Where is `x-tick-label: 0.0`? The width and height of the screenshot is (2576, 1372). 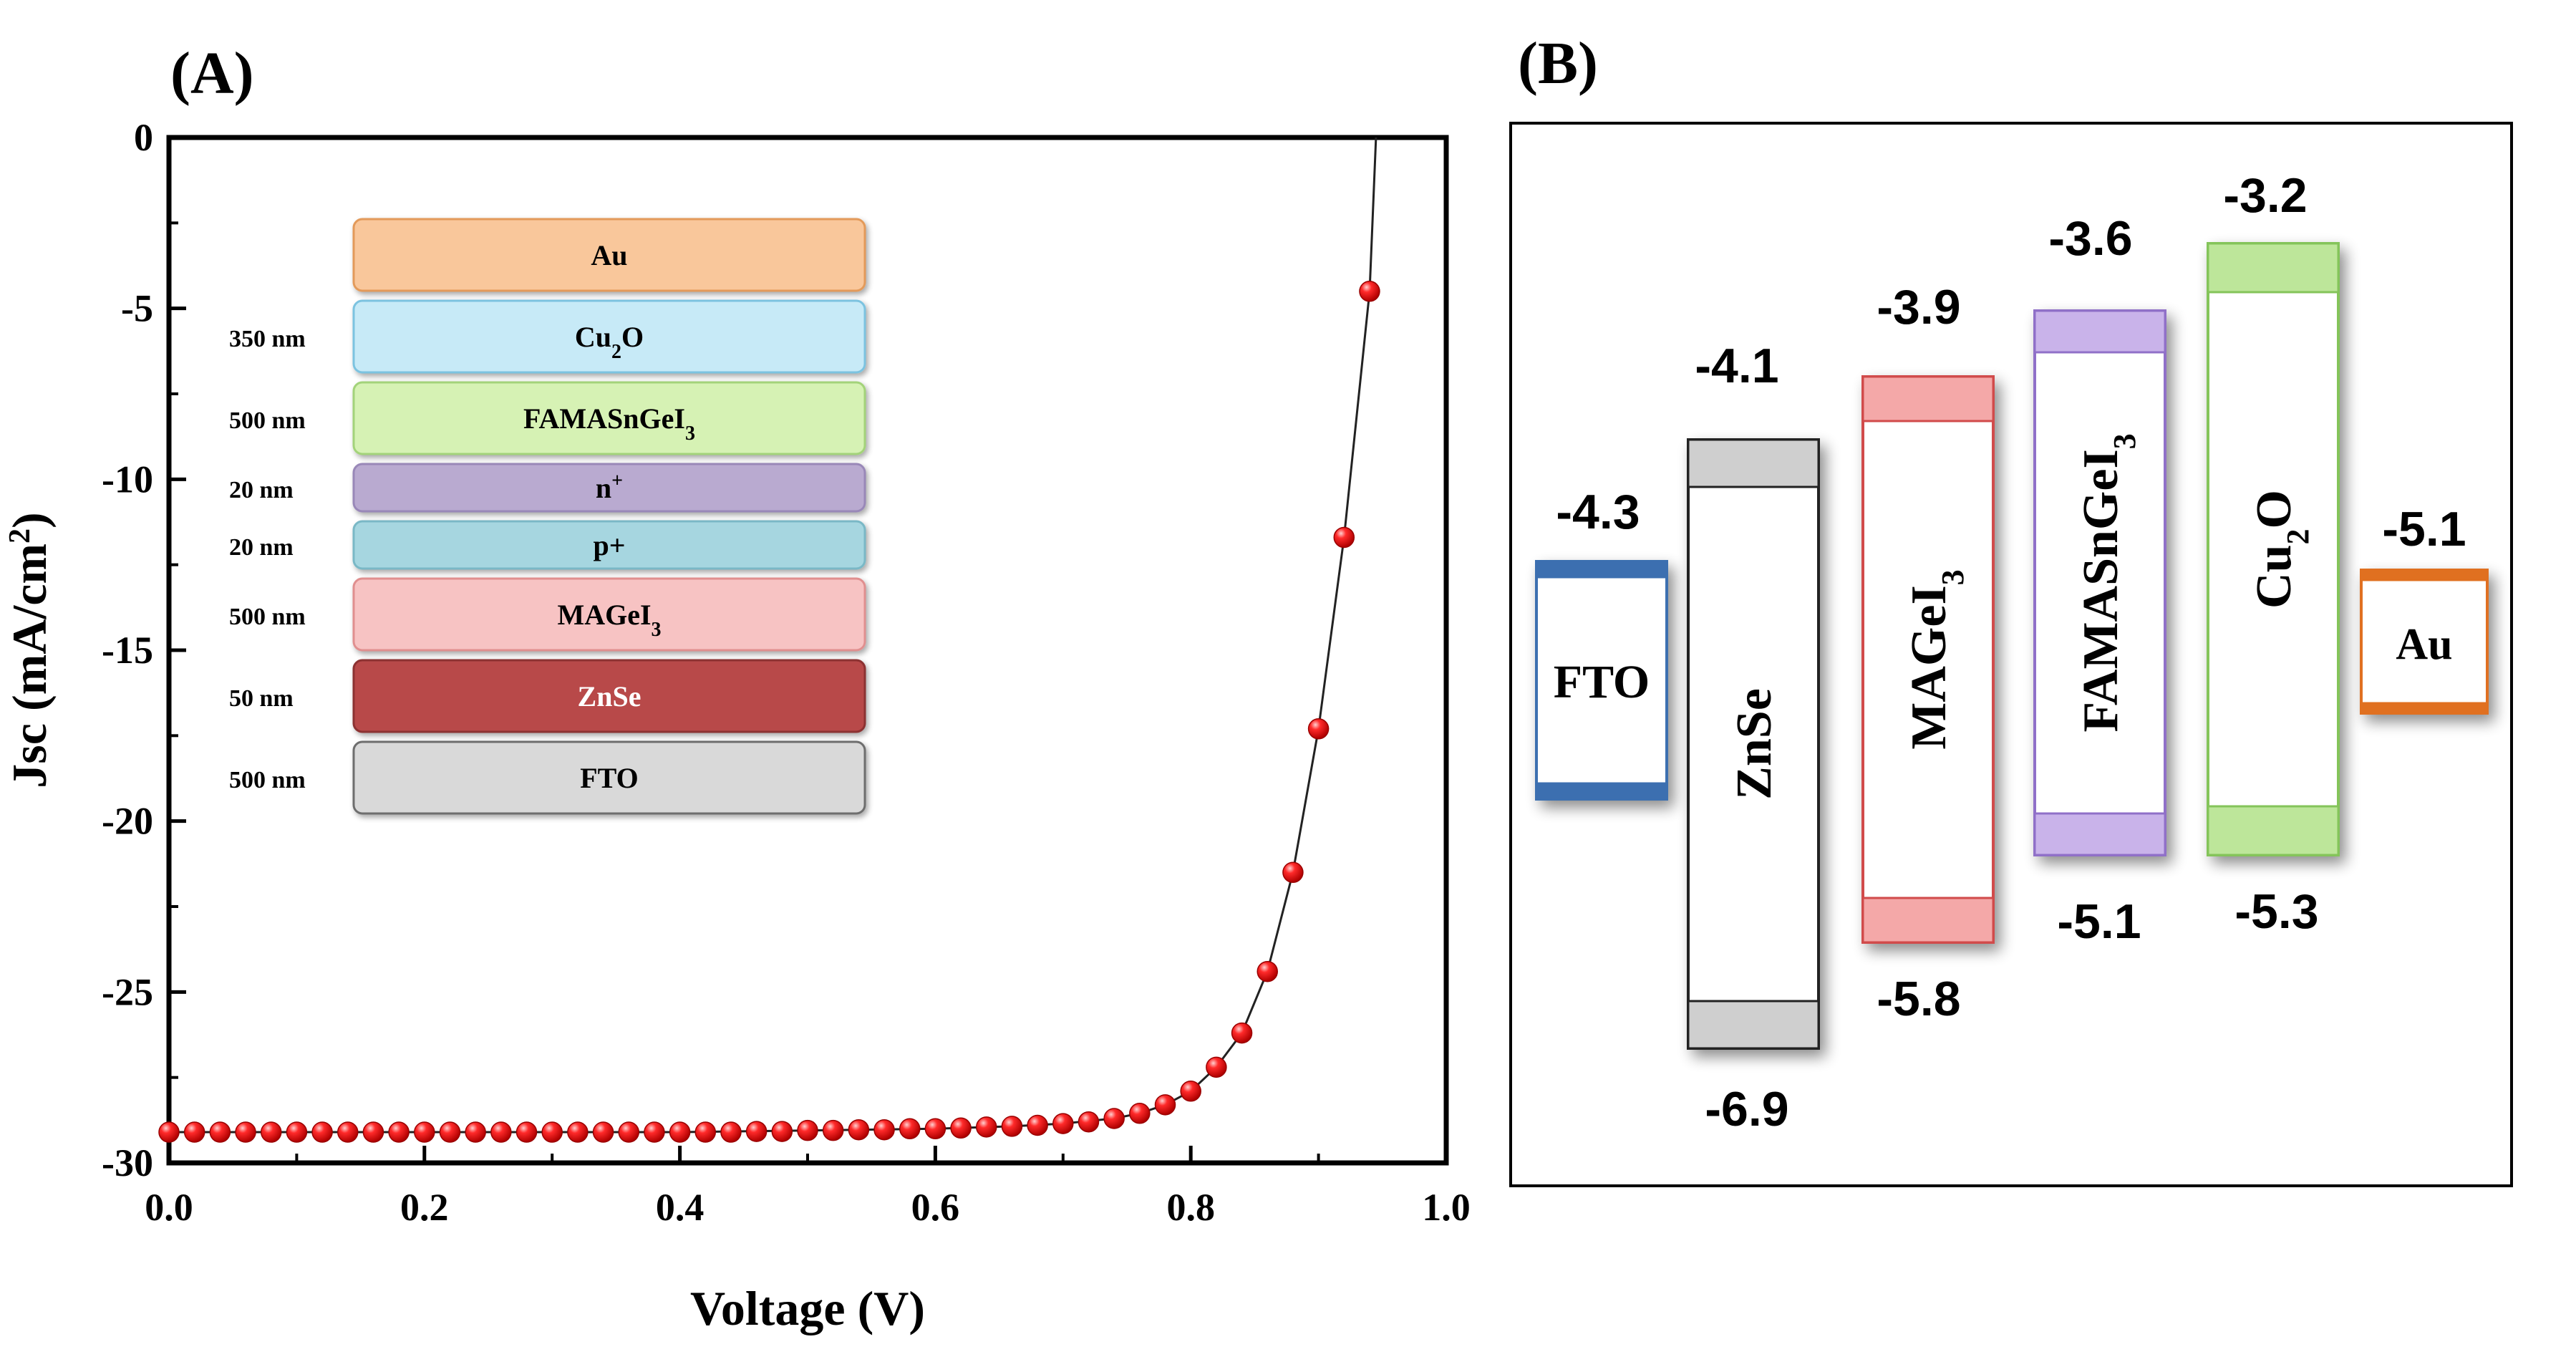
x-tick-label: 0.0 is located at coordinates (169, 1208).